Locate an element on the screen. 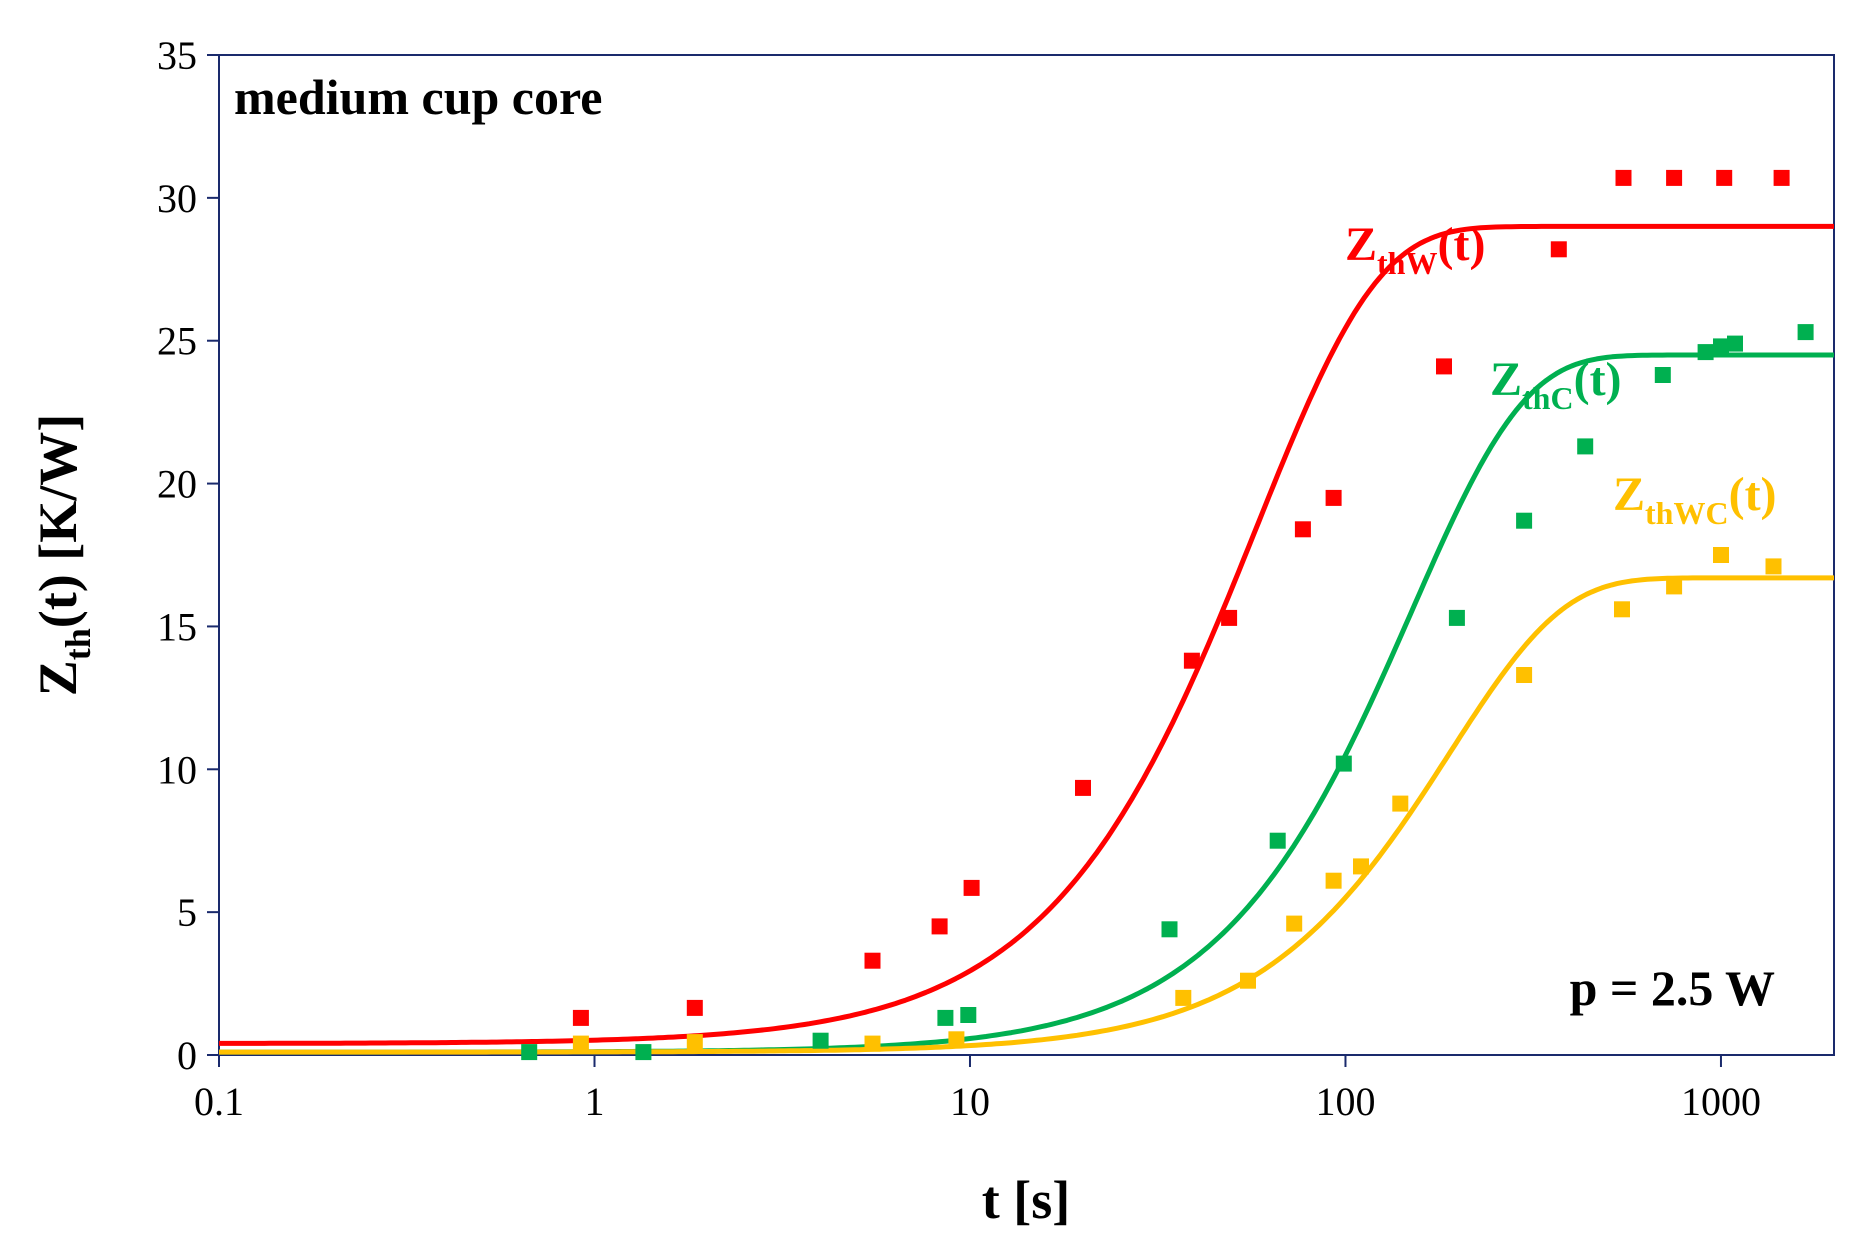  x-tick-label: 100 is located at coordinates (1345, 1101).